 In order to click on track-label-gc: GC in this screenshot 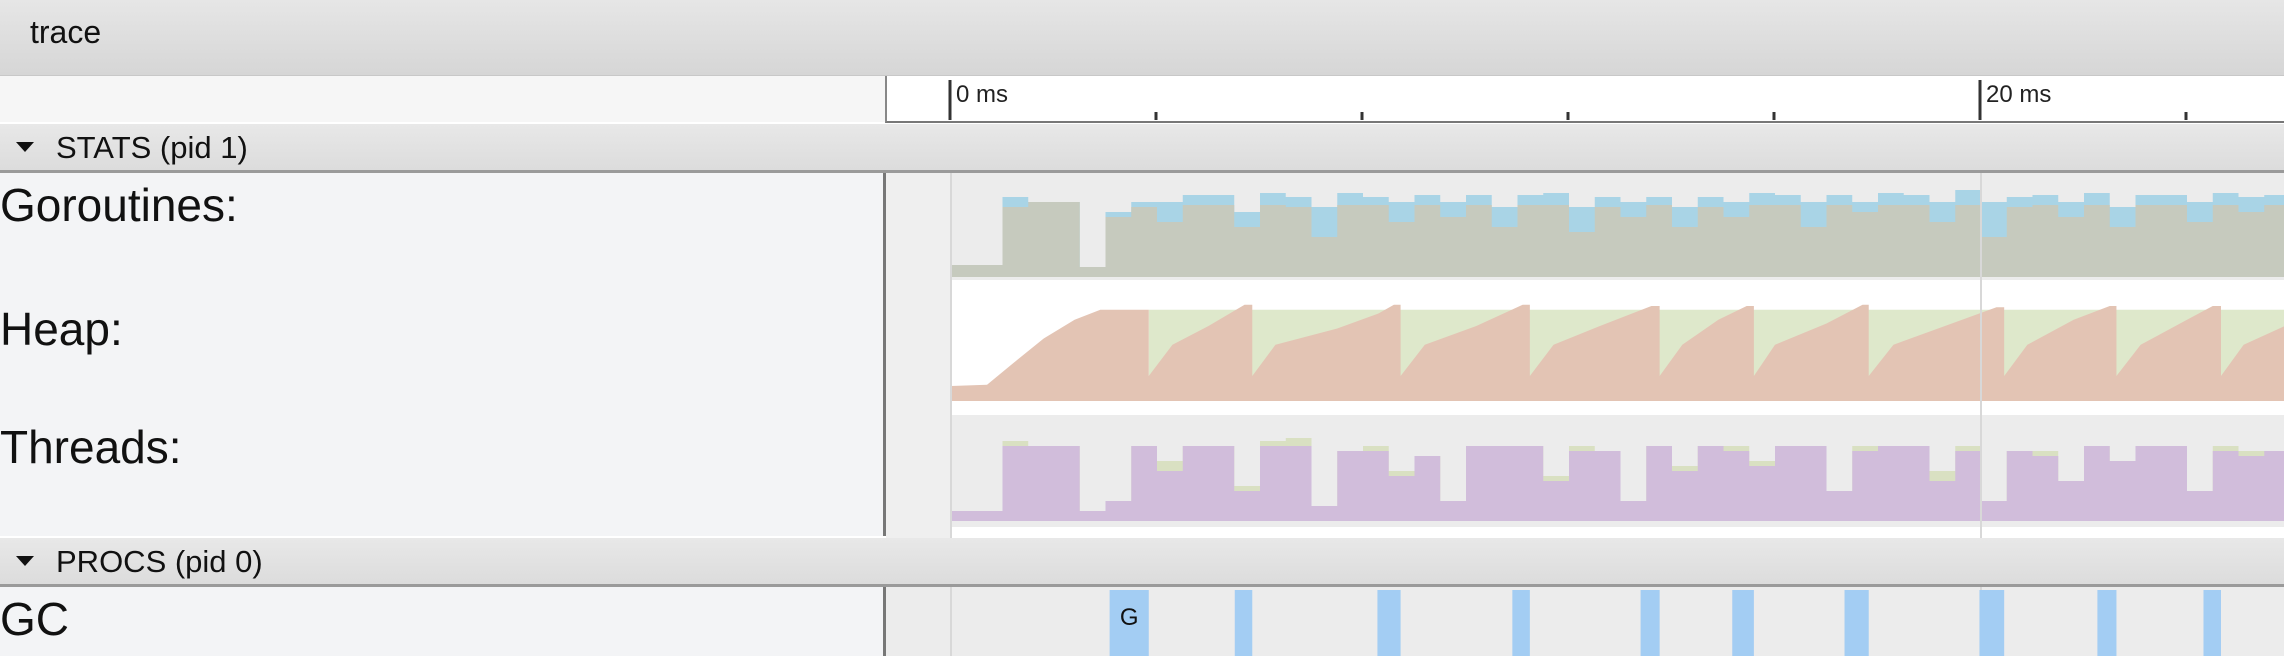, I will do `click(34, 619)`.